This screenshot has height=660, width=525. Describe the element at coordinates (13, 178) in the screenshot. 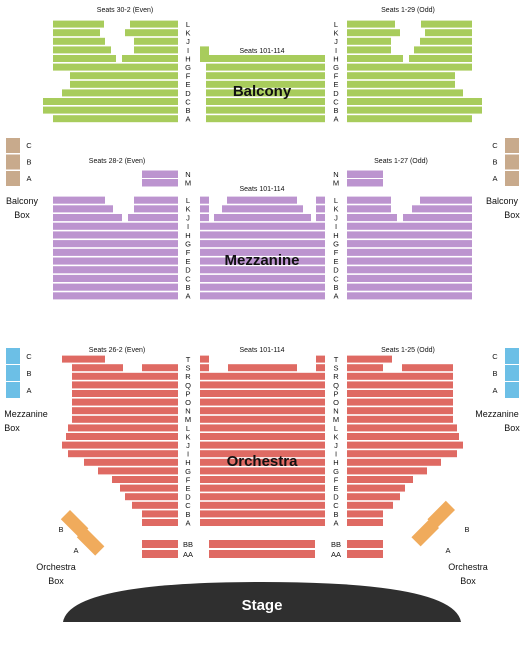

I see `balcony-box-left-A` at that location.